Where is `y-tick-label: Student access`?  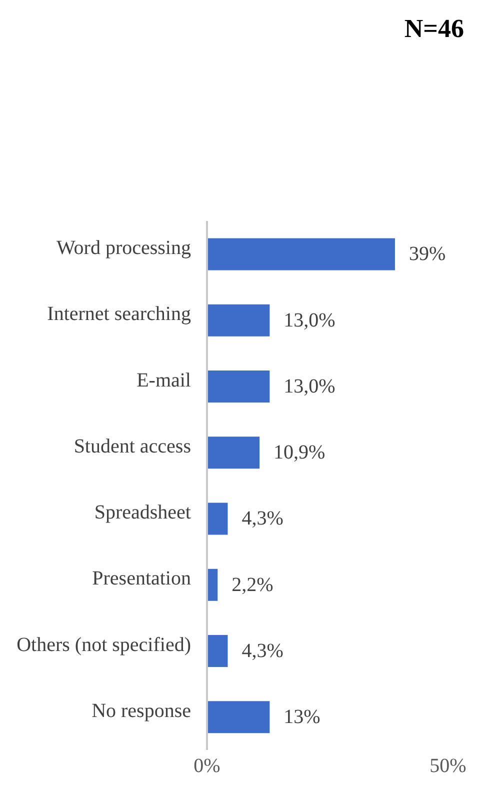
y-tick-label: Student access is located at coordinates (133, 446).